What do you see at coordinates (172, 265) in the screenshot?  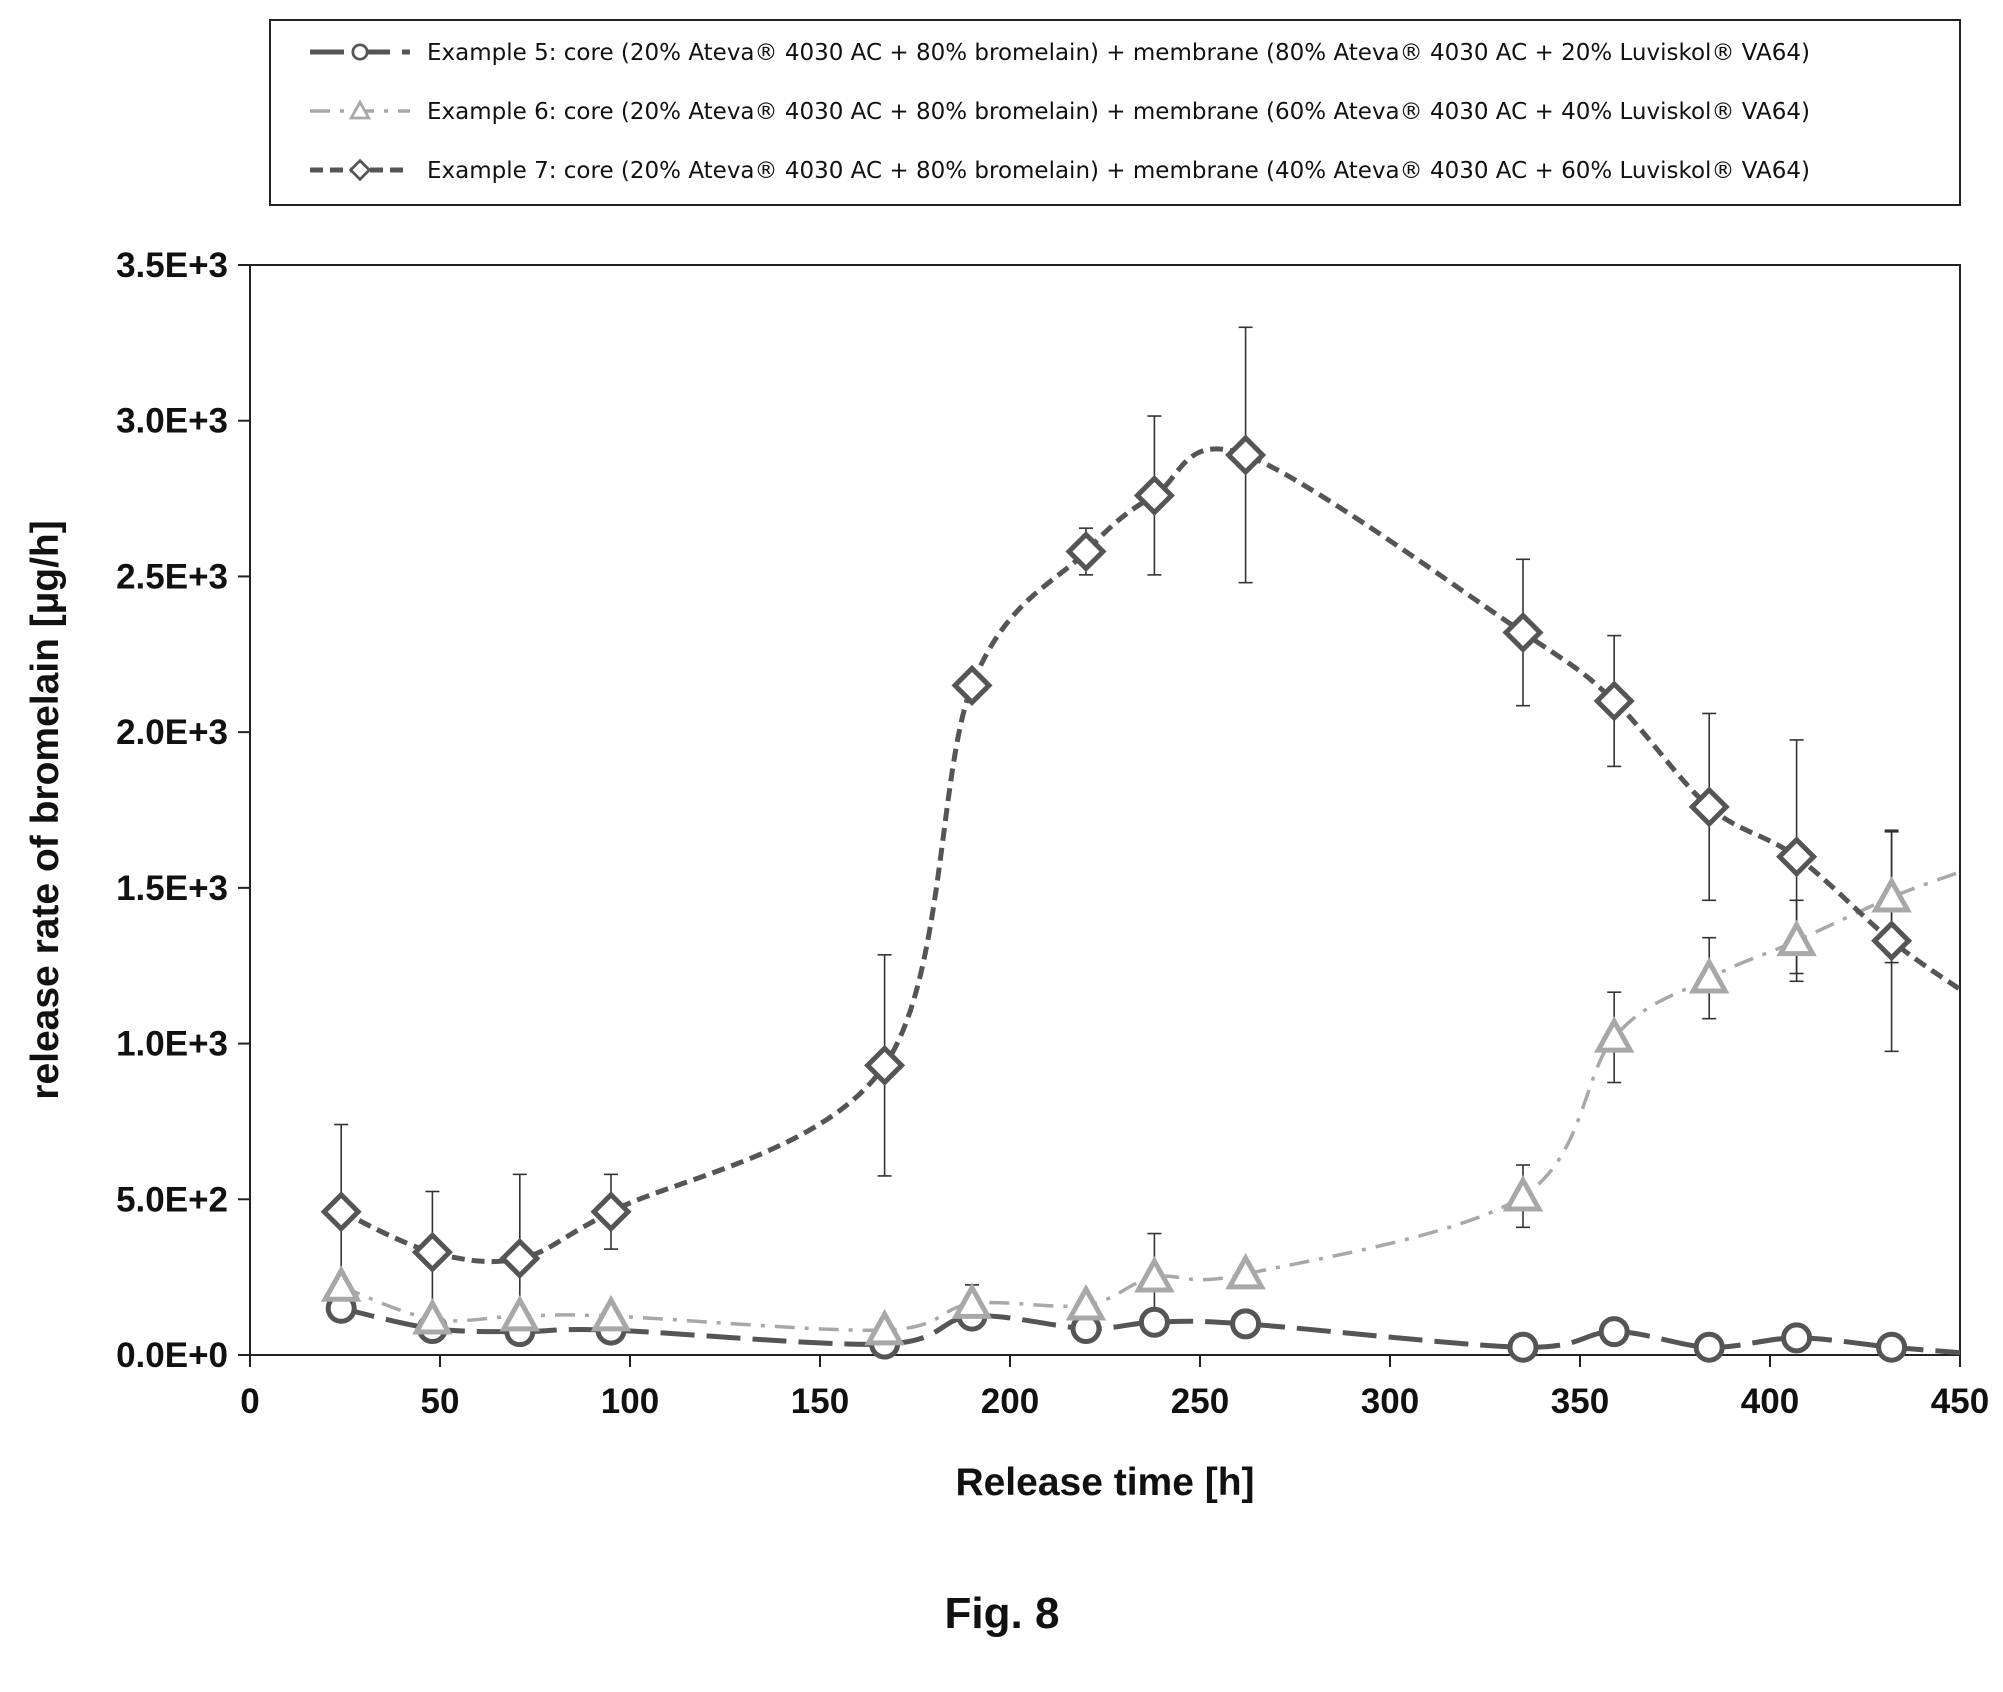 I see `y-tick-label: 3.5E+3` at bounding box center [172, 265].